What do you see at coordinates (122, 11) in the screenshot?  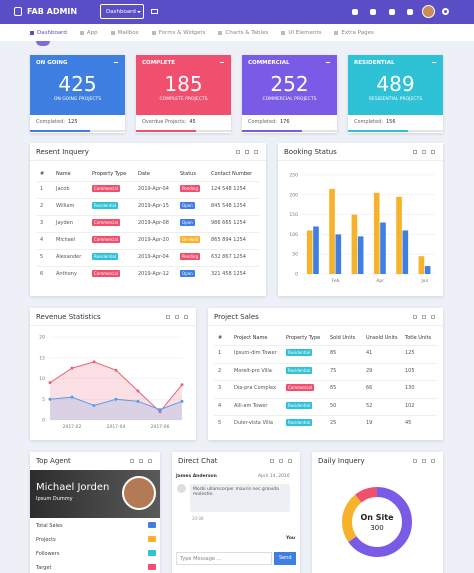 I see `dropdown-button: Dashboard` at bounding box center [122, 11].